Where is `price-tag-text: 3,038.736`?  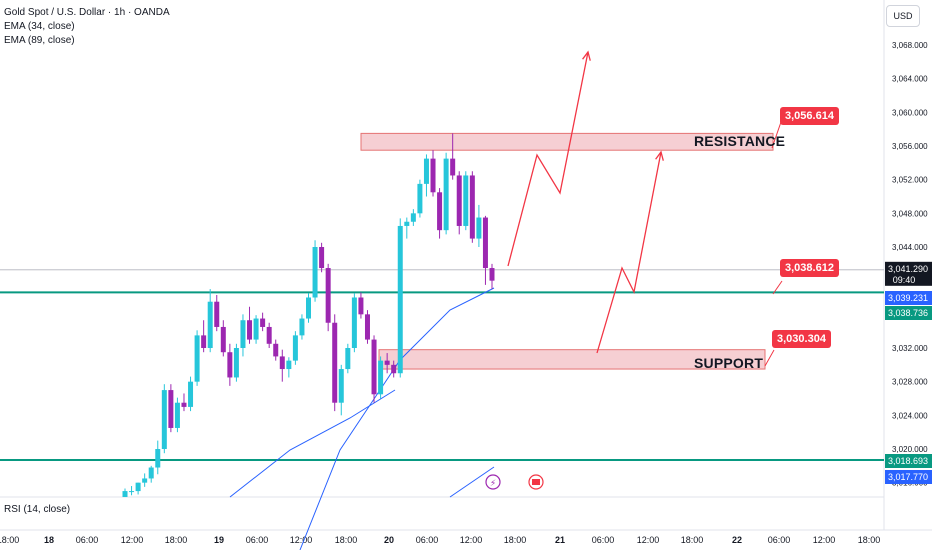
price-tag-text: 3,038.736 is located at coordinates (908, 313).